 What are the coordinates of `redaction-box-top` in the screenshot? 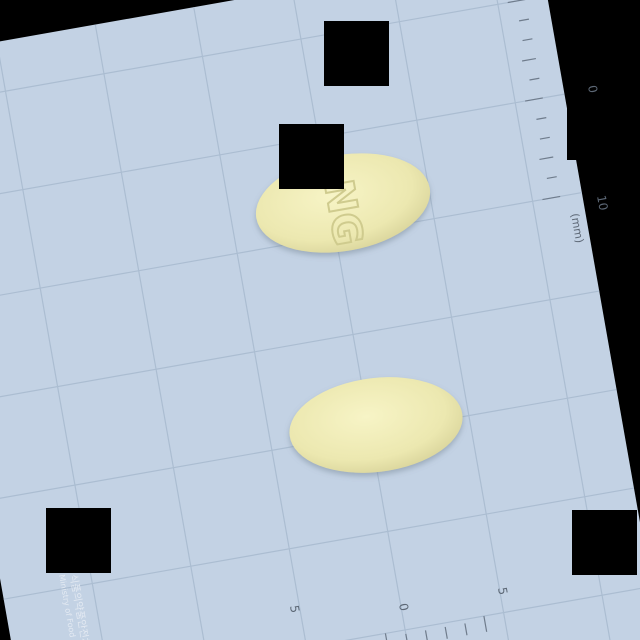 It's located at (356, 53).